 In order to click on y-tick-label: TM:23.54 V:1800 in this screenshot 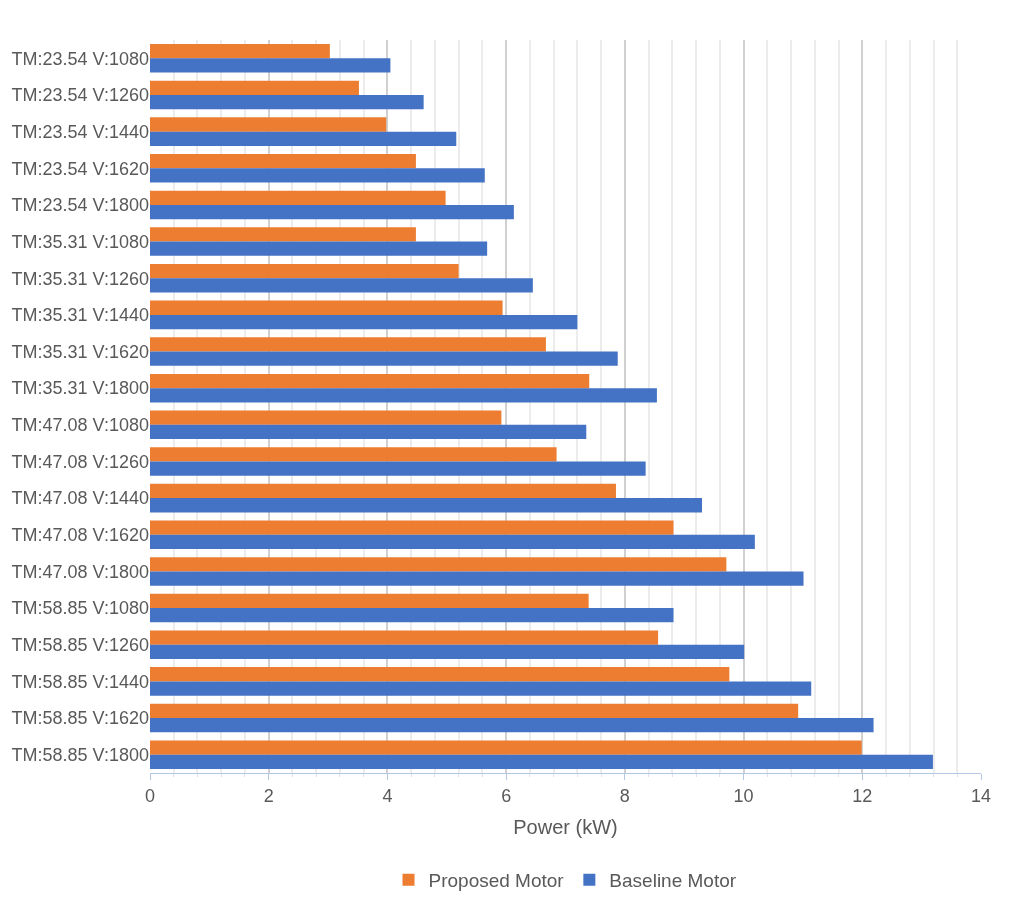, I will do `click(80, 205)`.